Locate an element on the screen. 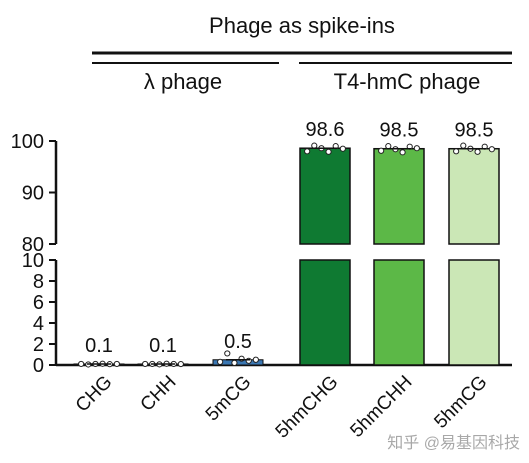  x-tick-label: CHH is located at coordinates (159, 394).